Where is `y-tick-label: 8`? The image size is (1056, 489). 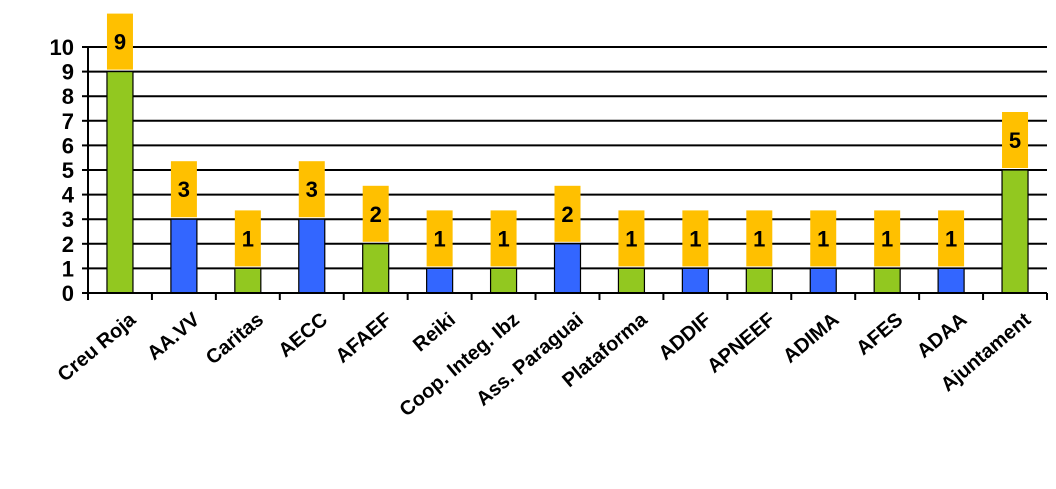 y-tick-label: 8 is located at coordinates (68, 96).